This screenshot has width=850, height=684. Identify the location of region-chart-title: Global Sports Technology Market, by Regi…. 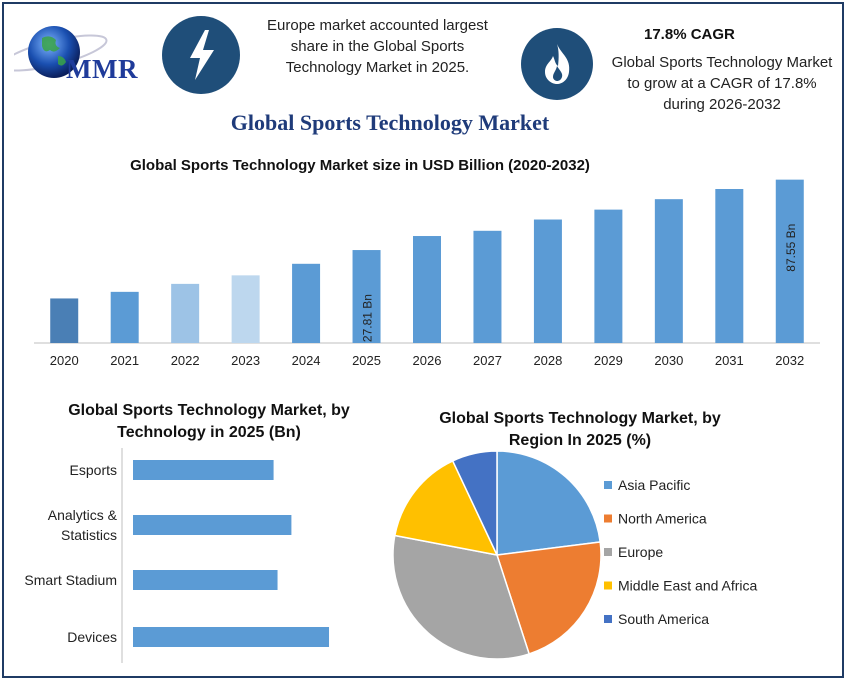
(580, 429).